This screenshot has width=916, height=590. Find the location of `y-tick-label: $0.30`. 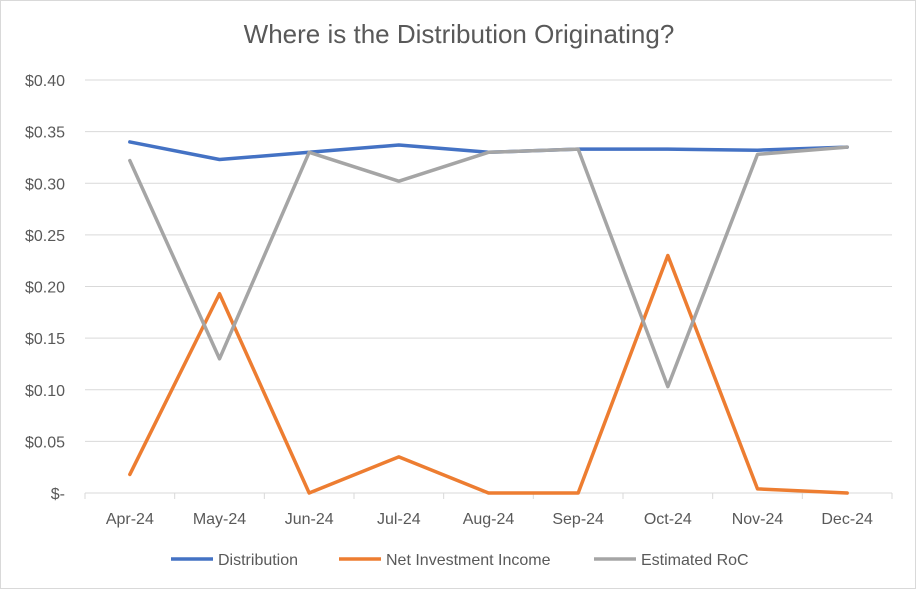

y-tick-label: $0.30 is located at coordinates (45, 184).